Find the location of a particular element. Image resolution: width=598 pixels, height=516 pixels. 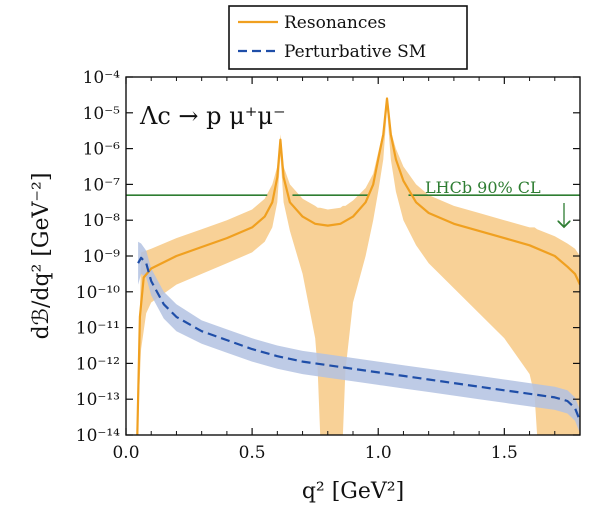

y-tick-label: 10⁻¹⁴ is located at coordinates (98, 436).